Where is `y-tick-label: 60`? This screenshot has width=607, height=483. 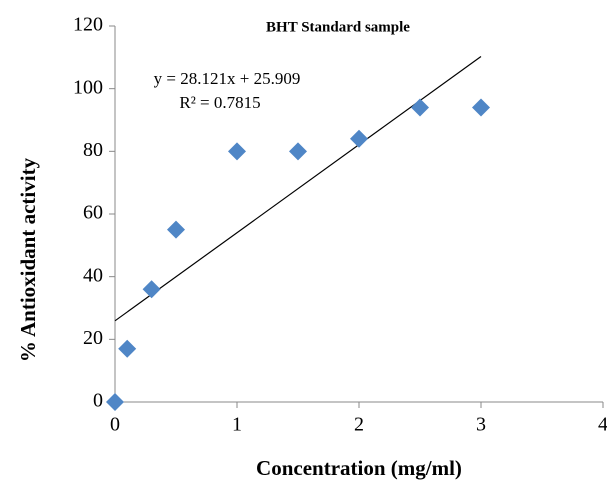 y-tick-label: 60 is located at coordinates (93, 213).